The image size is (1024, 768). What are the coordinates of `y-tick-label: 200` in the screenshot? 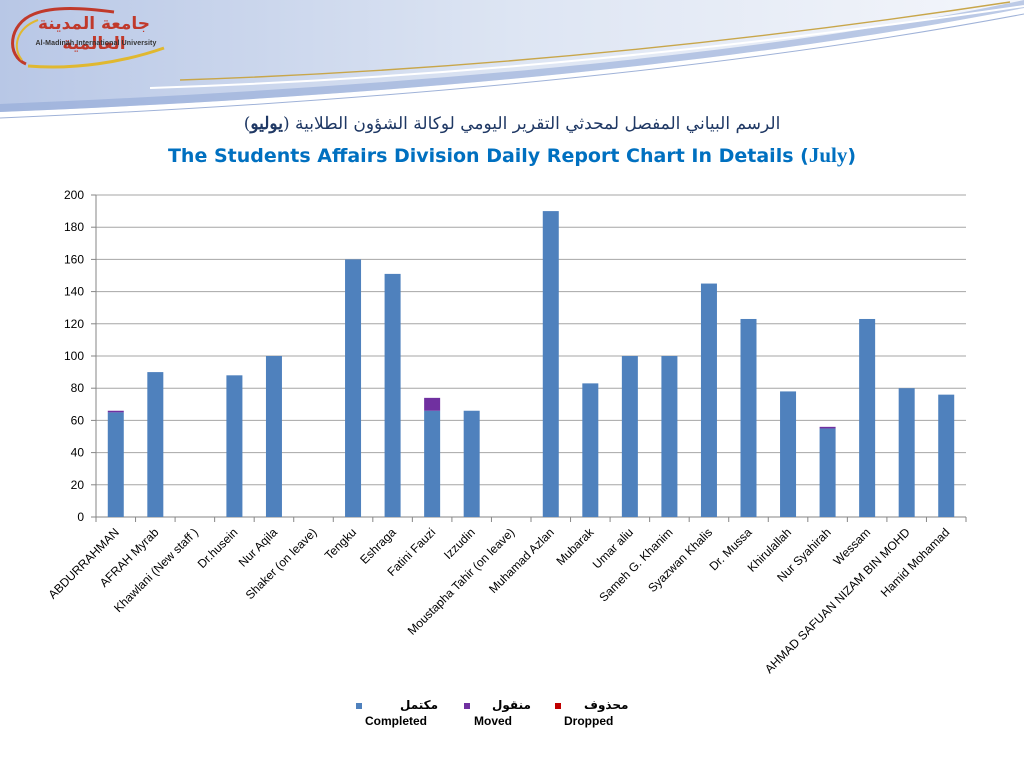 It's located at (74, 195).